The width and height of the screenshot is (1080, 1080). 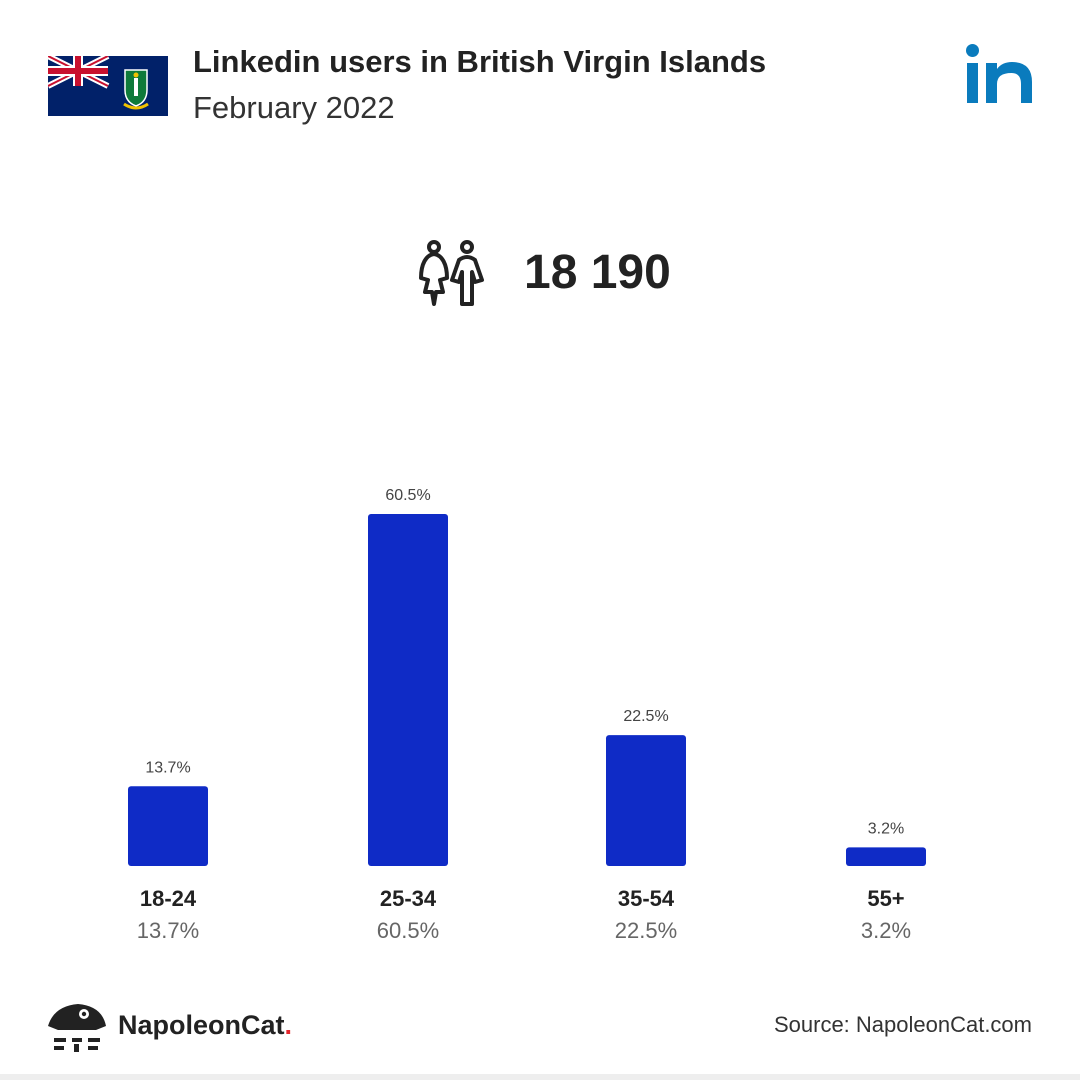 What do you see at coordinates (451, 273) in the screenshot?
I see `people-icon` at bounding box center [451, 273].